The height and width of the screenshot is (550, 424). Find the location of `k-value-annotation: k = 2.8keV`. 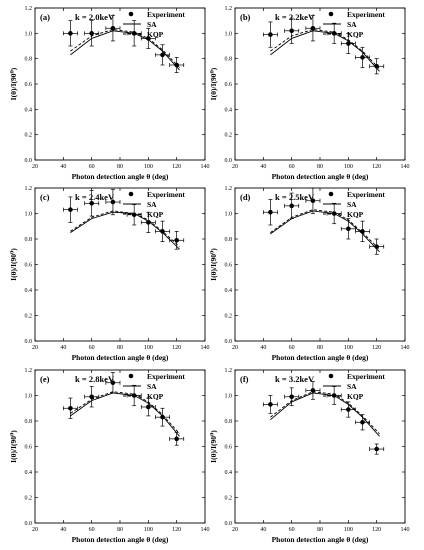

k-value-annotation: k = 2.8keV is located at coordinates (95, 379).